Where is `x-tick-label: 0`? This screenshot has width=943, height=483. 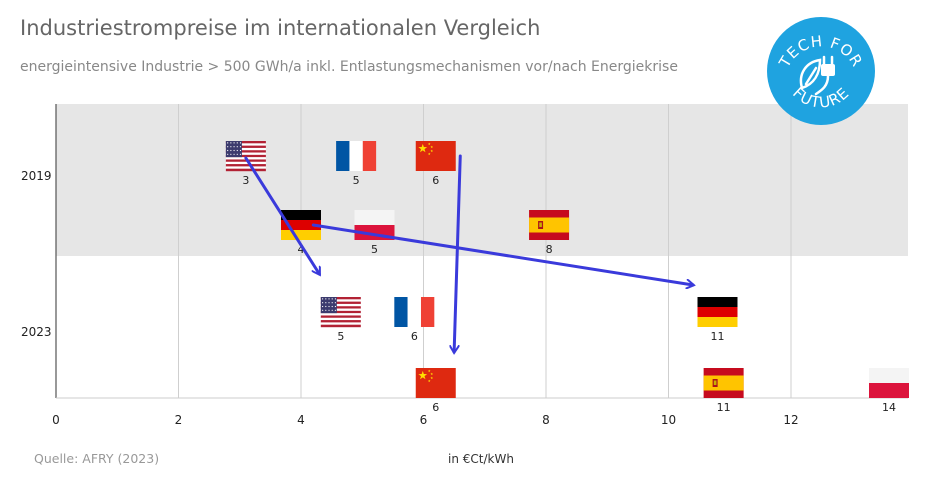 x-tick-label: 0 is located at coordinates (56, 420).